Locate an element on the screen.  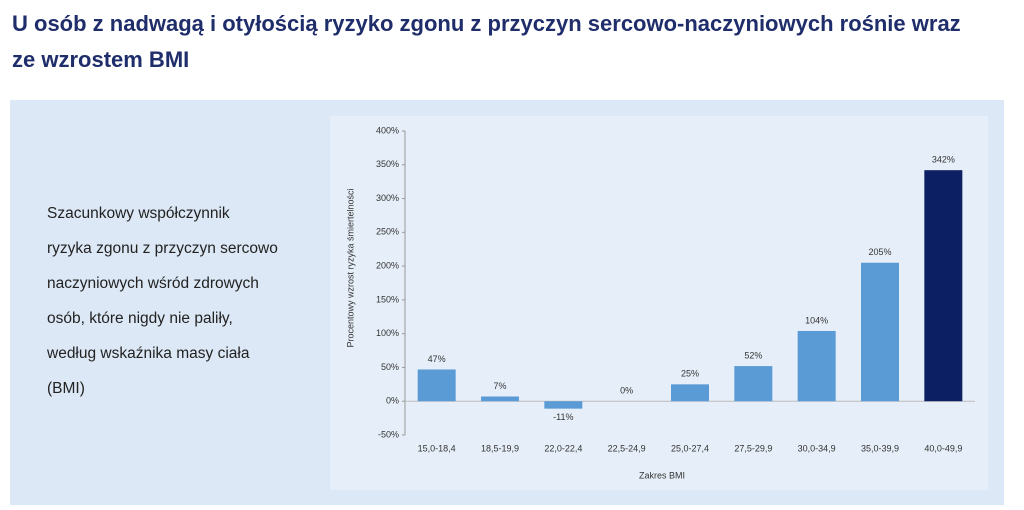
y-tick-label: 300% is located at coordinates (387, 198).